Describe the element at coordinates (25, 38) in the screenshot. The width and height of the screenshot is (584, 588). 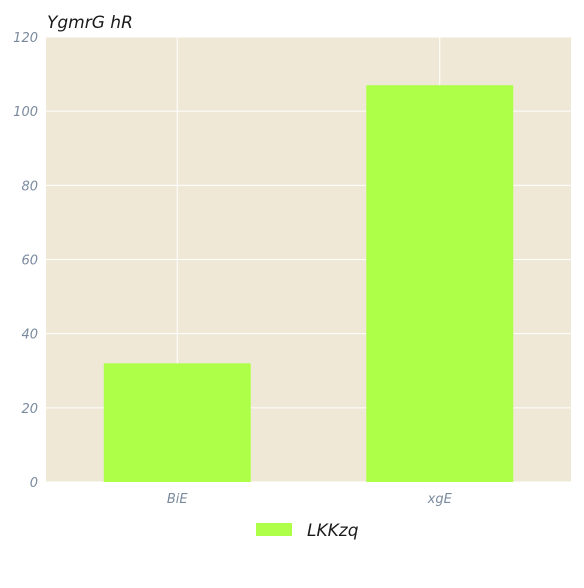
I see `y-tick-label: 120` at that location.